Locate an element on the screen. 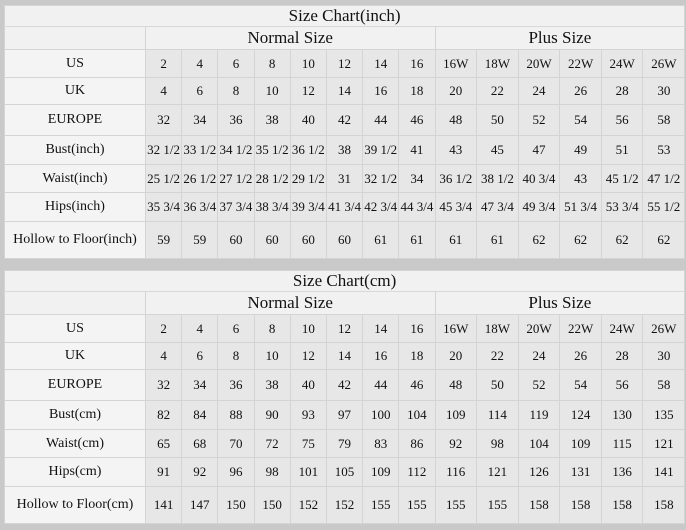 Image resolution: width=686 pixels, height=530 pixels. size-value-cell: 150 is located at coordinates (236, 505).